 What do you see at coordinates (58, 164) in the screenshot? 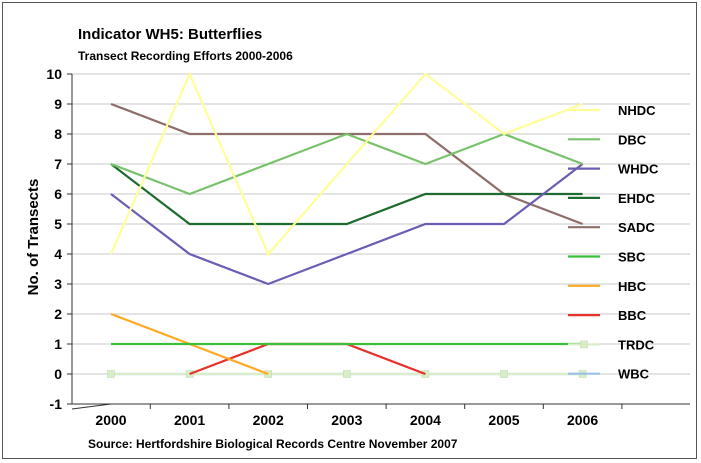
I see `y-tick-label-7: 7` at bounding box center [58, 164].